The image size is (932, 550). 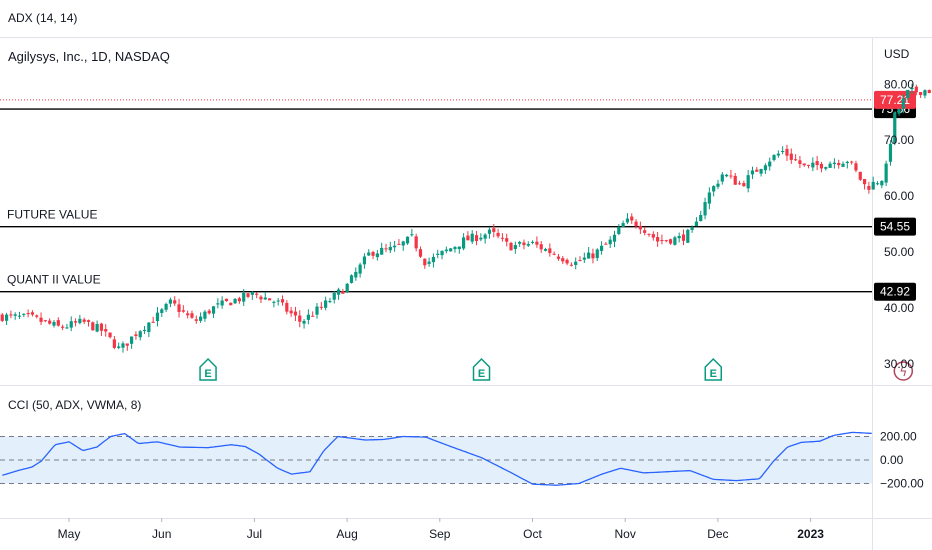 What do you see at coordinates (440, 534) in the screenshot?
I see `time-tick-label: Sep` at bounding box center [440, 534].